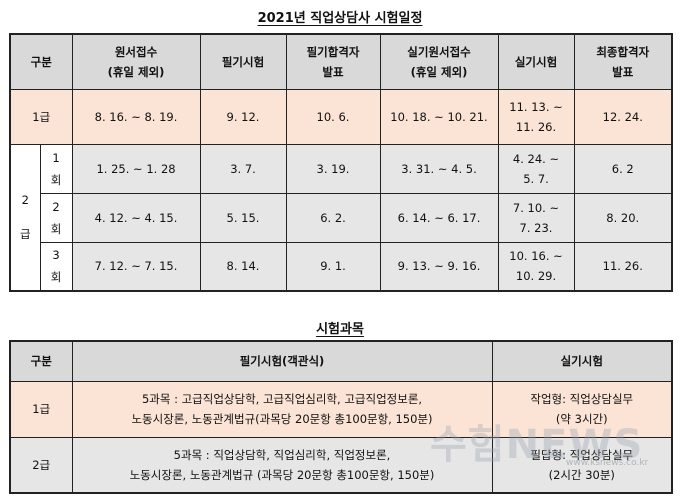 This screenshot has height=499, width=680. Describe the element at coordinates (582, 361) in the screenshot. I see `subjects-header-practical: 실기시험` at that location.